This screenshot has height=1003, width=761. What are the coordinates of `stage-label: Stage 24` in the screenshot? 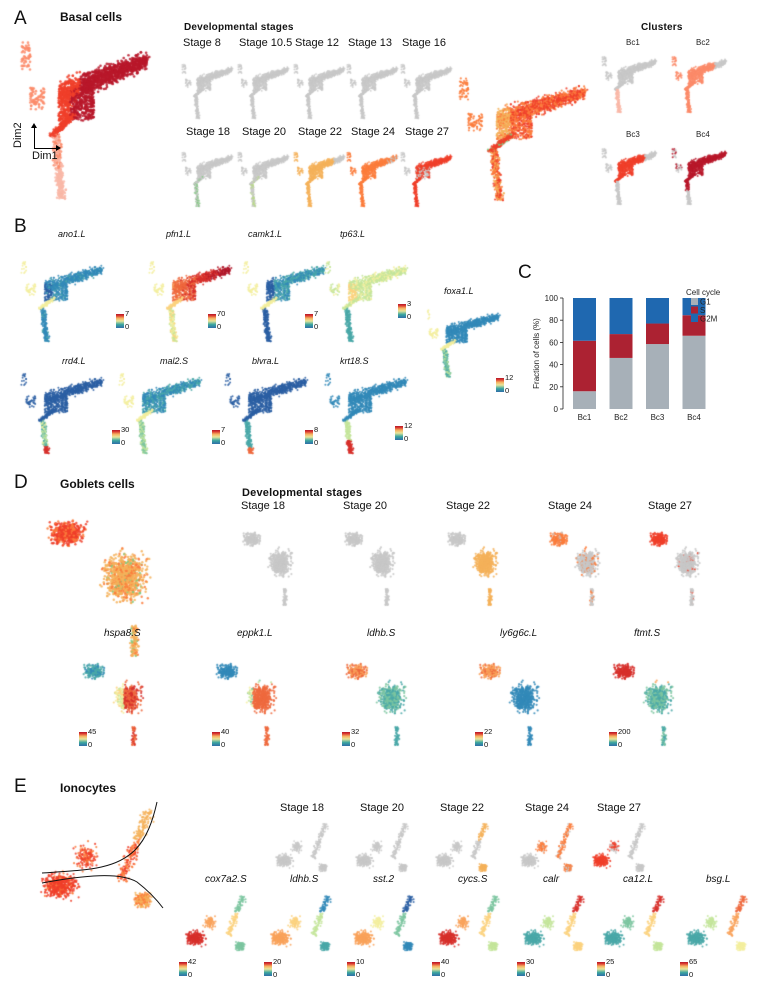 It's located at (547, 808).